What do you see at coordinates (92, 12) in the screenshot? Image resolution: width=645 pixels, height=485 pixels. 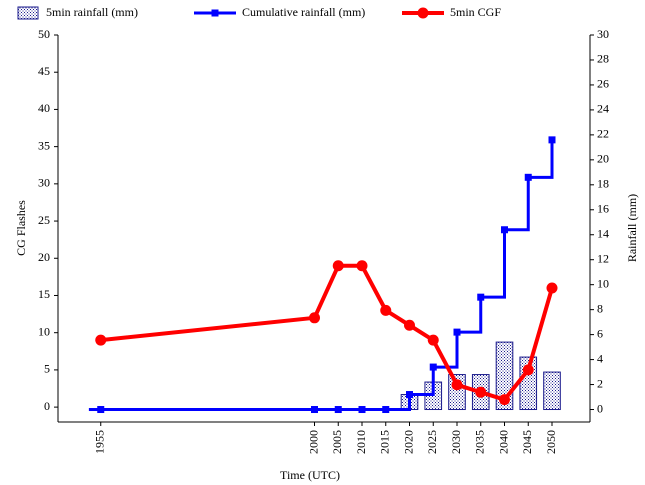 I see `legend-label: 5min rainfall (mm)` at bounding box center [92, 12].